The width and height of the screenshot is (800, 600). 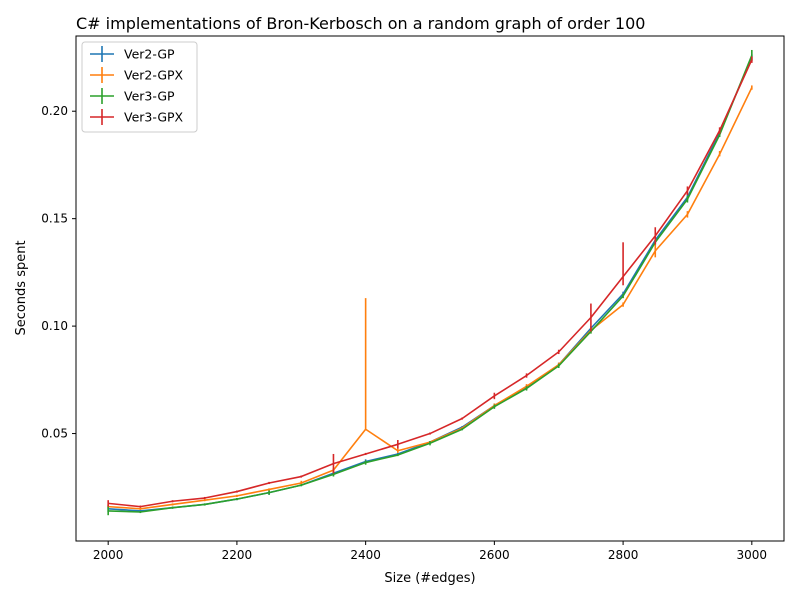 I want to click on x-axis: 2000 2200 2400 2600 2800 3000, so click(x=430, y=551).